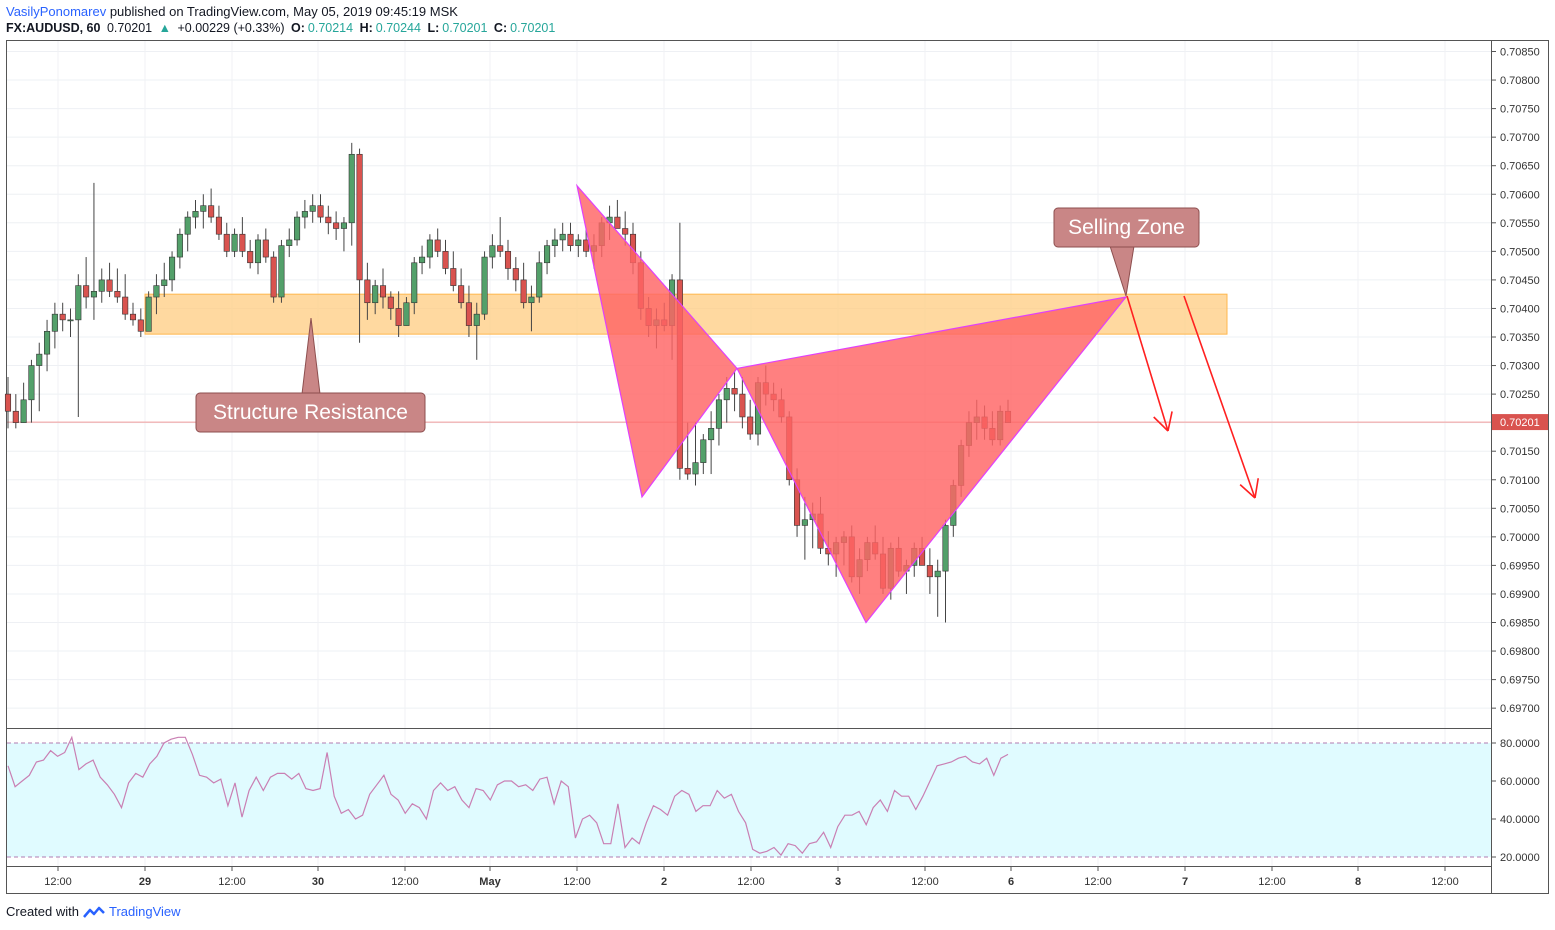  What do you see at coordinates (298, 28) in the screenshot?
I see `open-label: O:` at bounding box center [298, 28].